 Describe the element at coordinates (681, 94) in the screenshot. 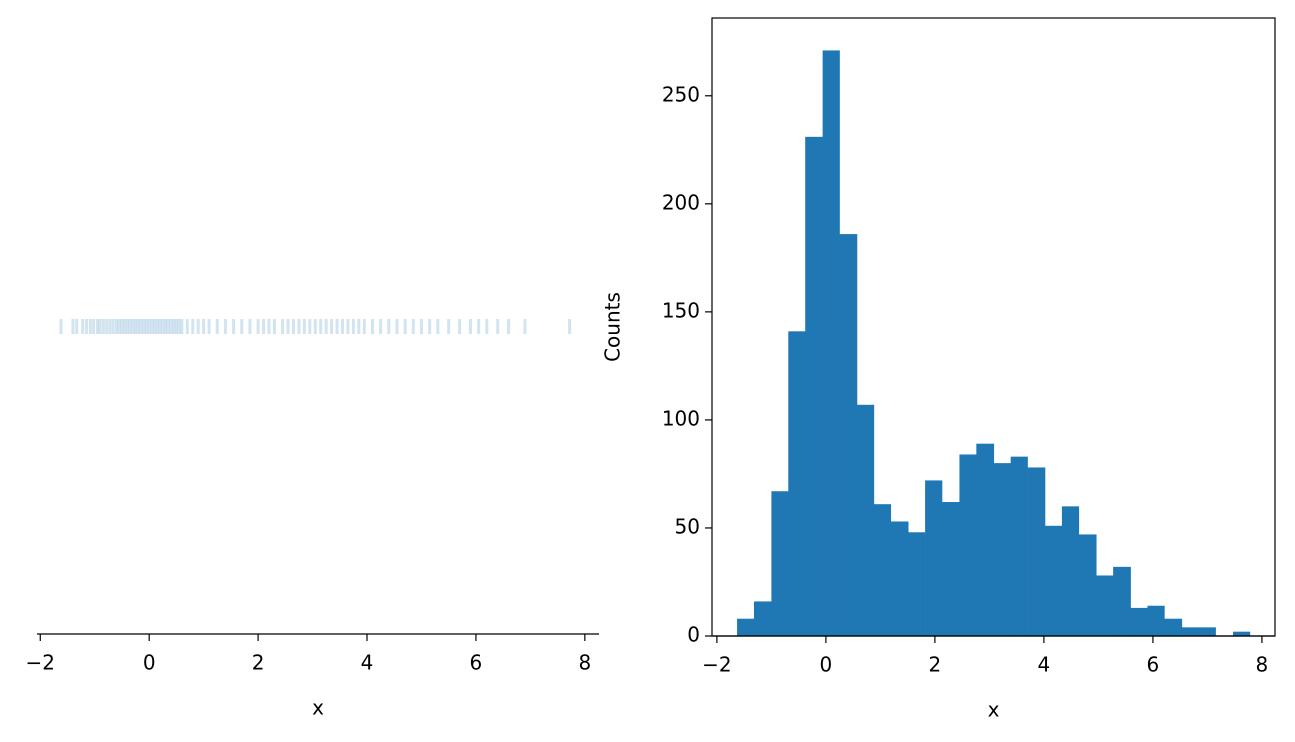

I see `y-tick-label: 250` at that location.